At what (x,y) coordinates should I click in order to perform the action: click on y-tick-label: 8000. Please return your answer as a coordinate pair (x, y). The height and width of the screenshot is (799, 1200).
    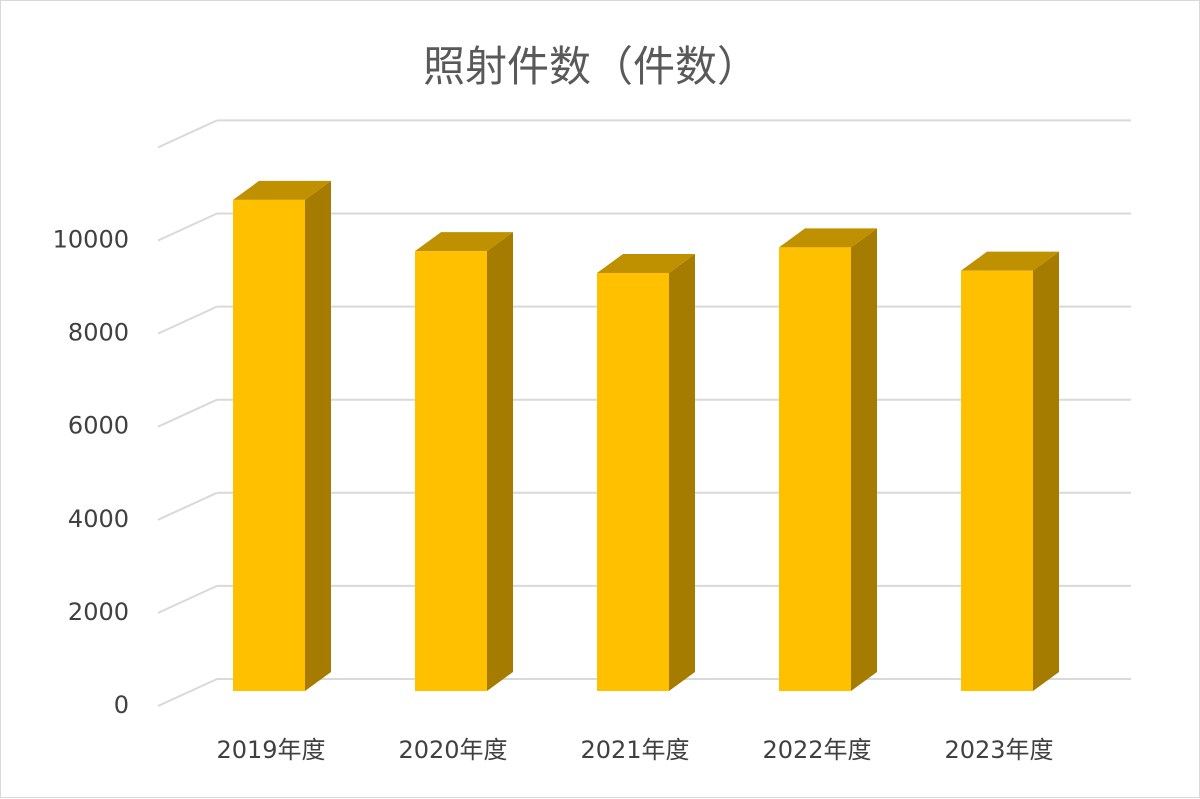
    Looking at the image, I should click on (98, 333).